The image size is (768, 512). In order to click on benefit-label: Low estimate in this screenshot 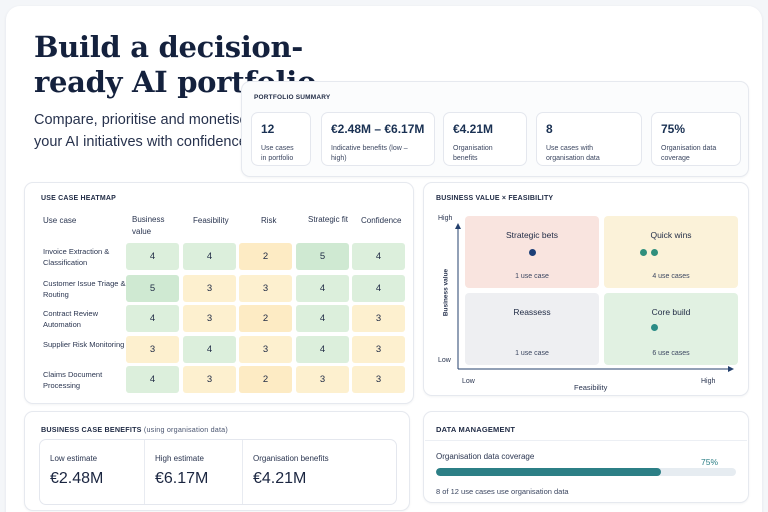, I will do `click(74, 458)`.